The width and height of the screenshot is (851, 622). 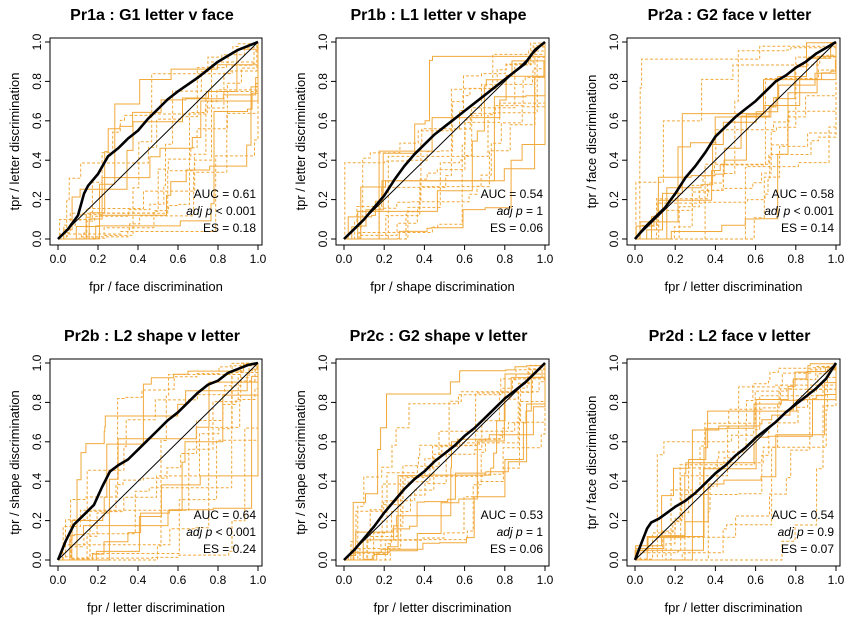 What do you see at coordinates (807, 228) in the screenshot?
I see `effect-size-value: ES = 0.14` at bounding box center [807, 228].